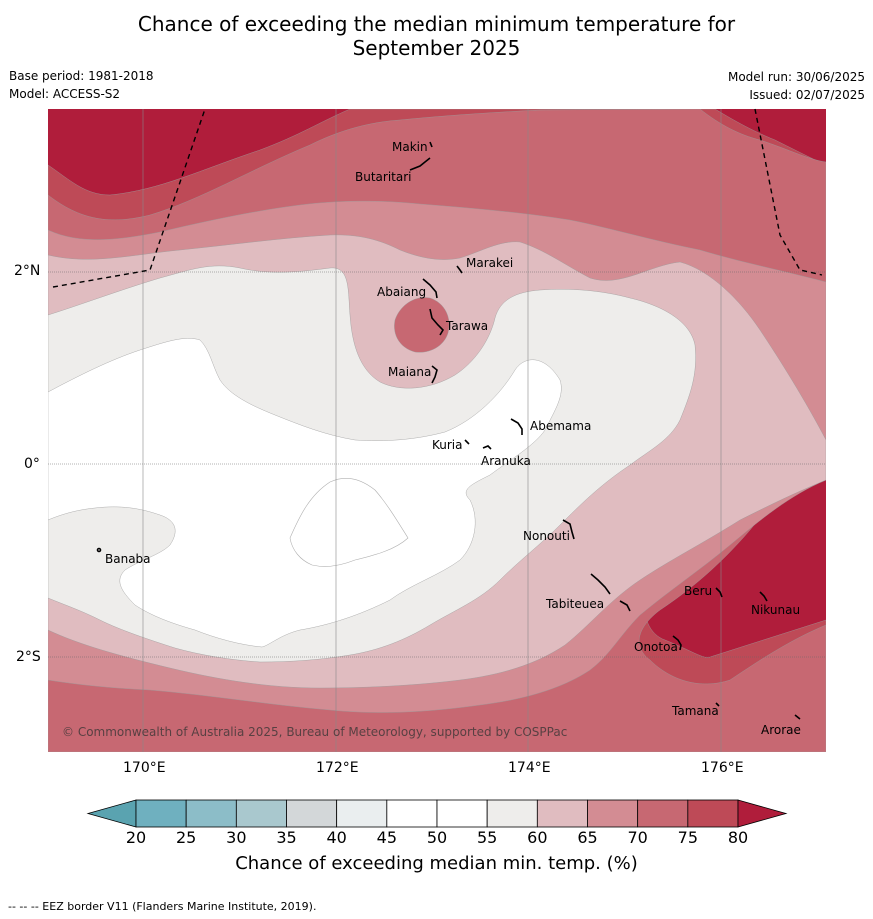 The width and height of the screenshot is (873, 919). What do you see at coordinates (437, 837) in the screenshot?
I see `colorbar-tick-label: 50` at bounding box center [437, 837].